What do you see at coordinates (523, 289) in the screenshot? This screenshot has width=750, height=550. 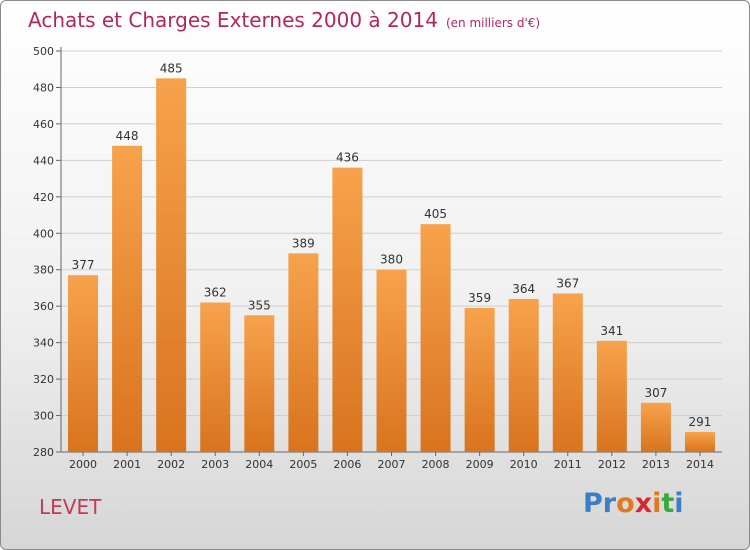 I see `data-label: 364` at bounding box center [523, 289].